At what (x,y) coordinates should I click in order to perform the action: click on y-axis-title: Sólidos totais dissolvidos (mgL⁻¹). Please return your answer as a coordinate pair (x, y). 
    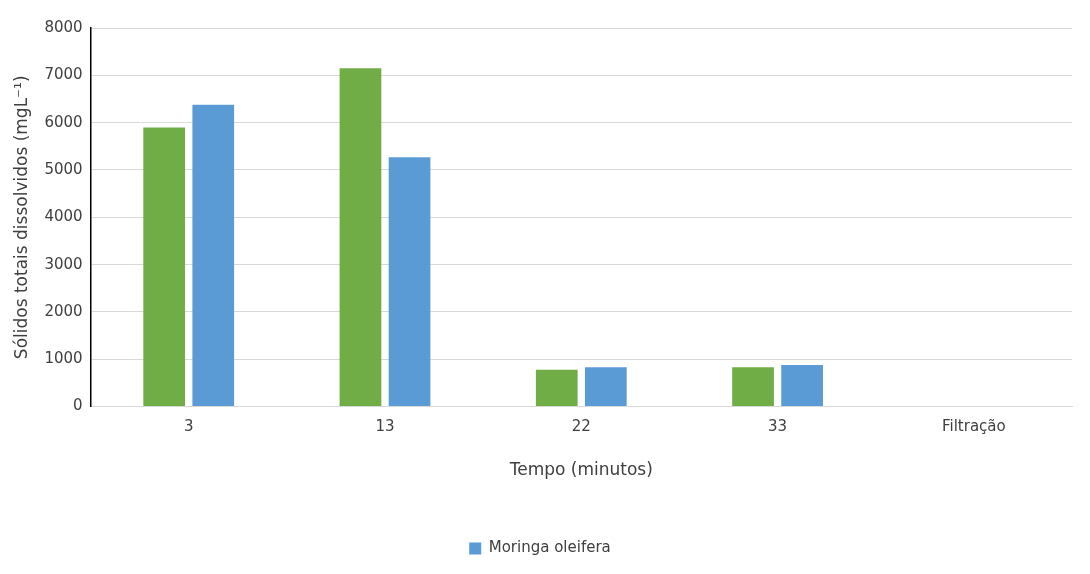
    Looking at the image, I should click on (20, 217).